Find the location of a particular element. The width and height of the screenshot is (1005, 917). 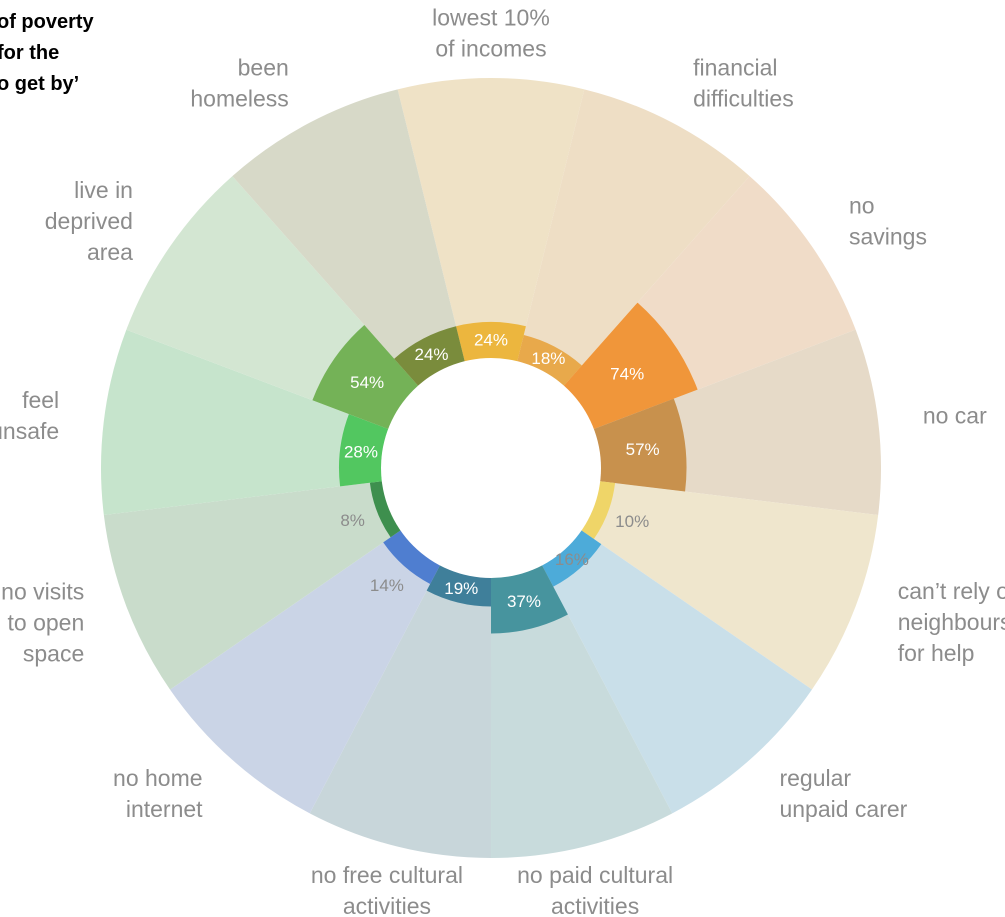

data-label: 8% is located at coordinates (352, 520).